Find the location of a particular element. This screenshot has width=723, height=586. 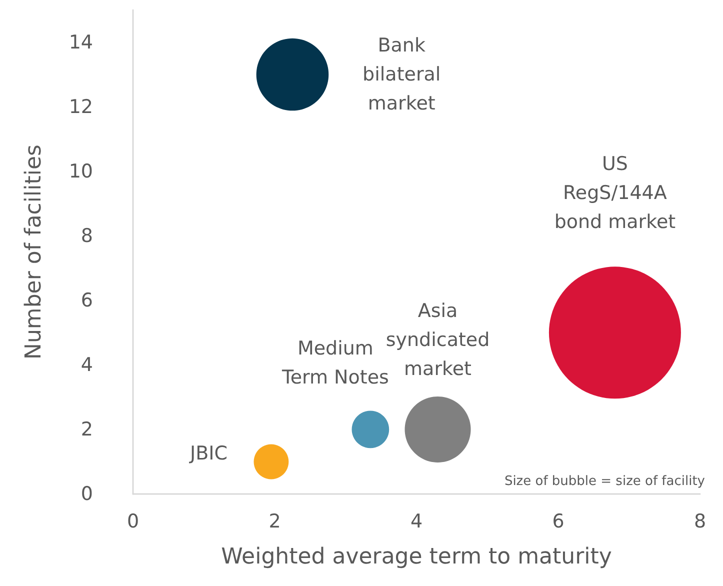

series-label: Bank bilateral market is located at coordinates (401, 74).